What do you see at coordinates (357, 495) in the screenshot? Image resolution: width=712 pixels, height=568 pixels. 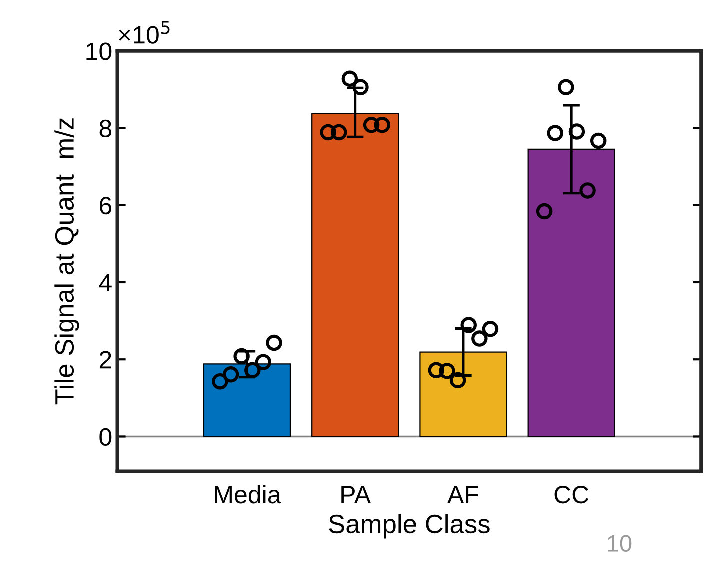 I see `x-tick-label: PA` at bounding box center [357, 495].